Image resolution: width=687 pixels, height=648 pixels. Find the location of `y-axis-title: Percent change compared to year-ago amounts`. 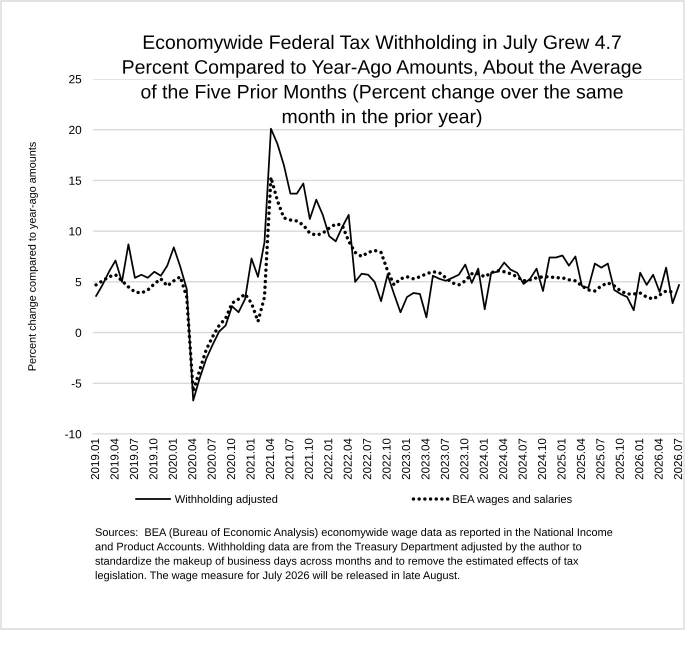

y-axis-title: Percent change compared to year-ago amounts is located at coordinates (33, 256).